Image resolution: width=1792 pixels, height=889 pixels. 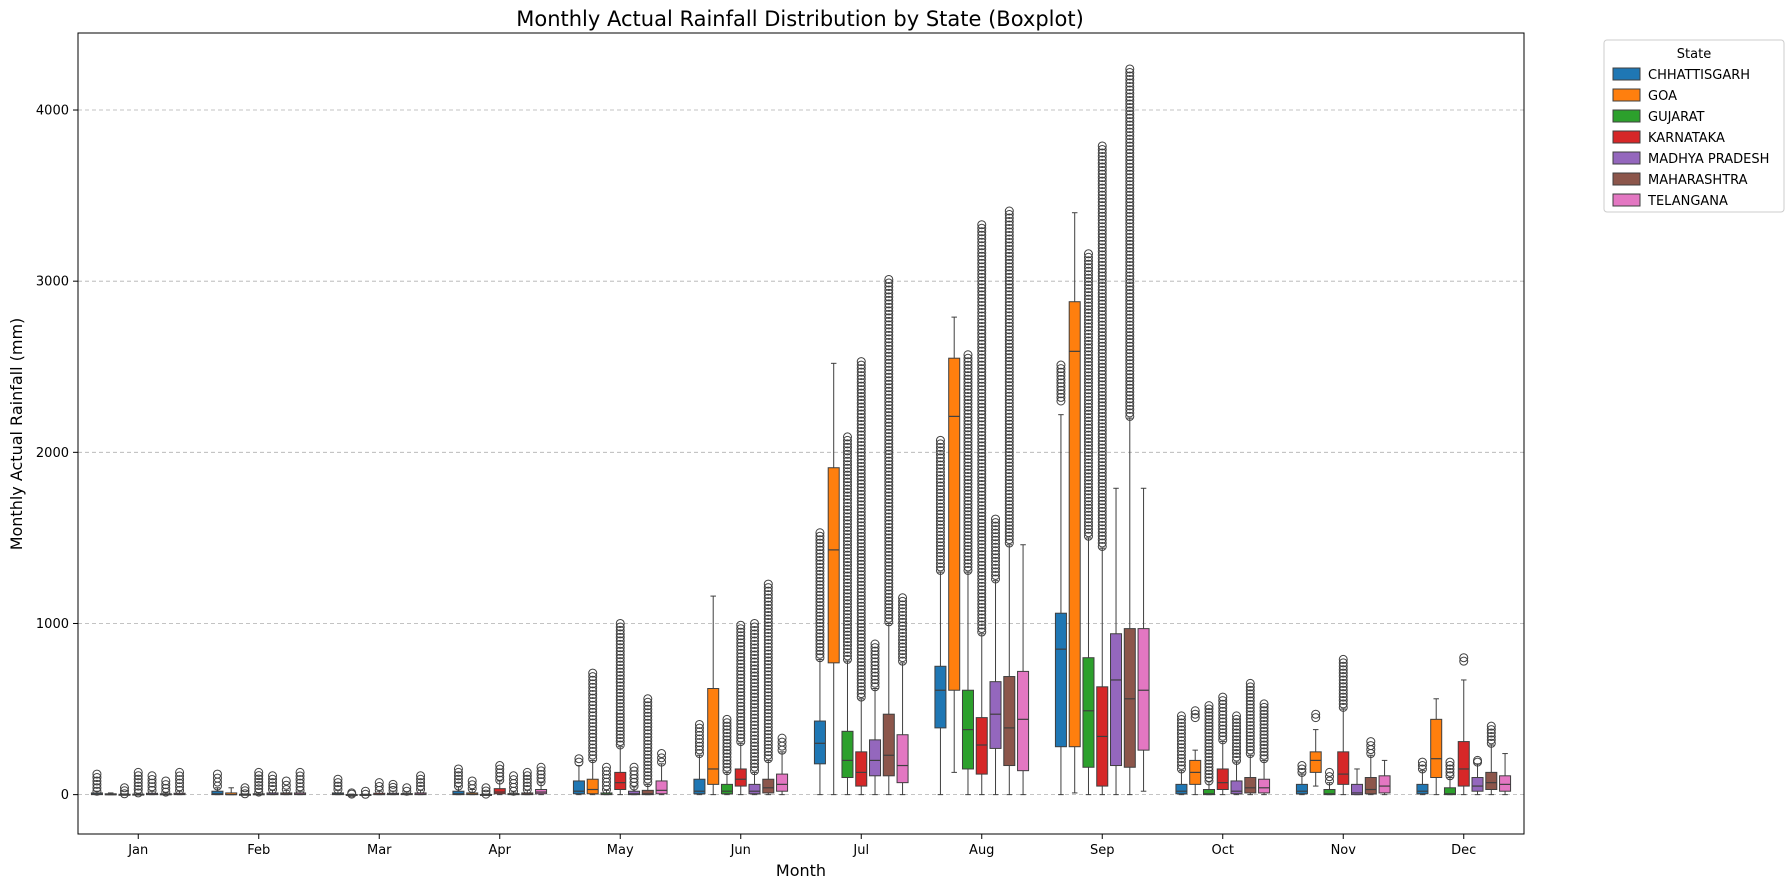 I want to click on legend-label: TELANGANA, so click(x=1687, y=201).